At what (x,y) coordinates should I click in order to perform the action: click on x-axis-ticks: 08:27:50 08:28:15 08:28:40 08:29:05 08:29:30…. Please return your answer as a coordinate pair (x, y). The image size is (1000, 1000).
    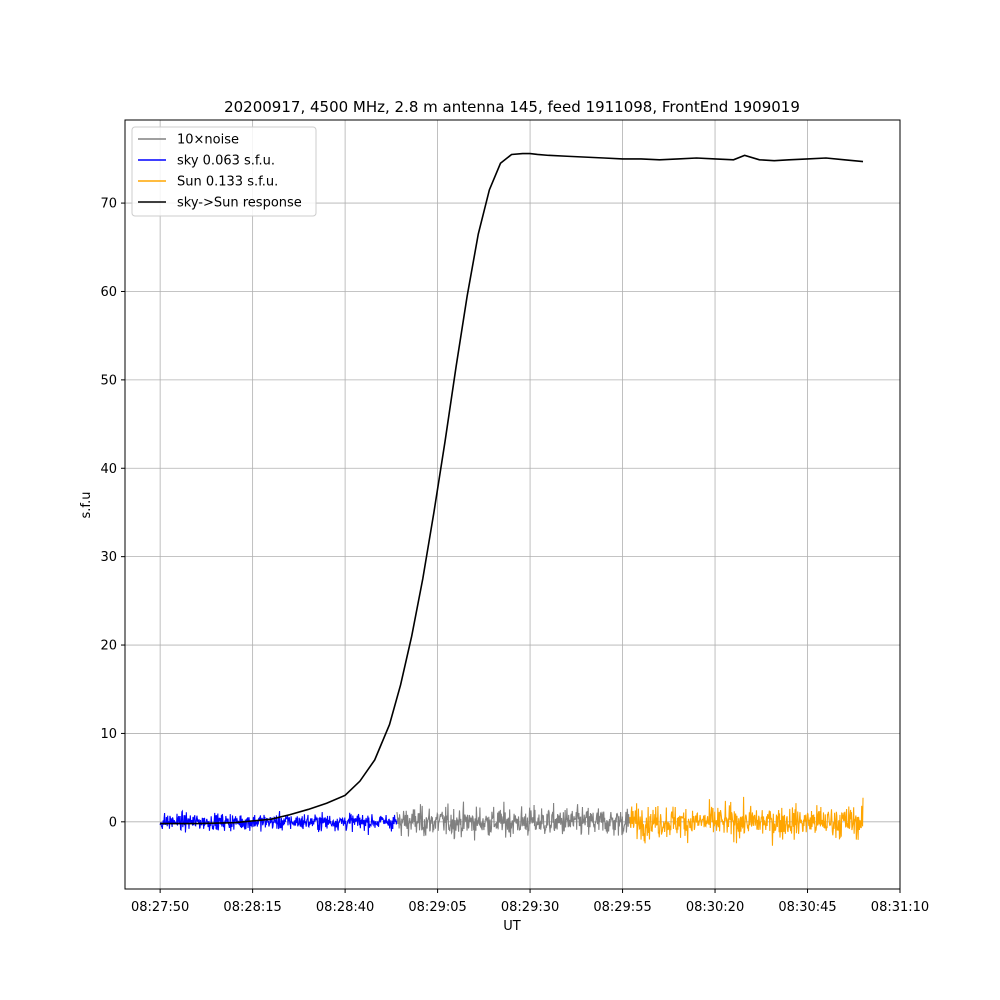
    Looking at the image, I should click on (530, 902).